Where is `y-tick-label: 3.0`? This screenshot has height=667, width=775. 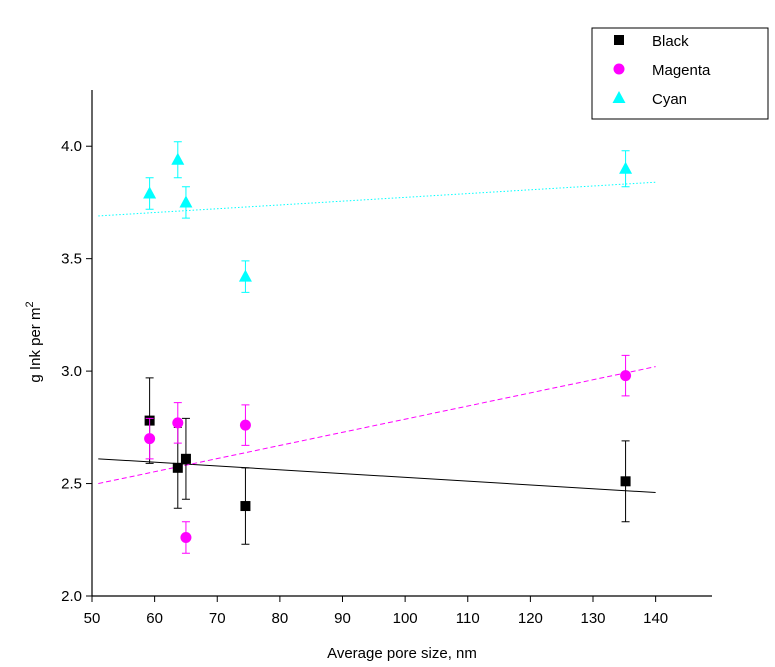 y-tick-label: 3.0 is located at coordinates (71, 371).